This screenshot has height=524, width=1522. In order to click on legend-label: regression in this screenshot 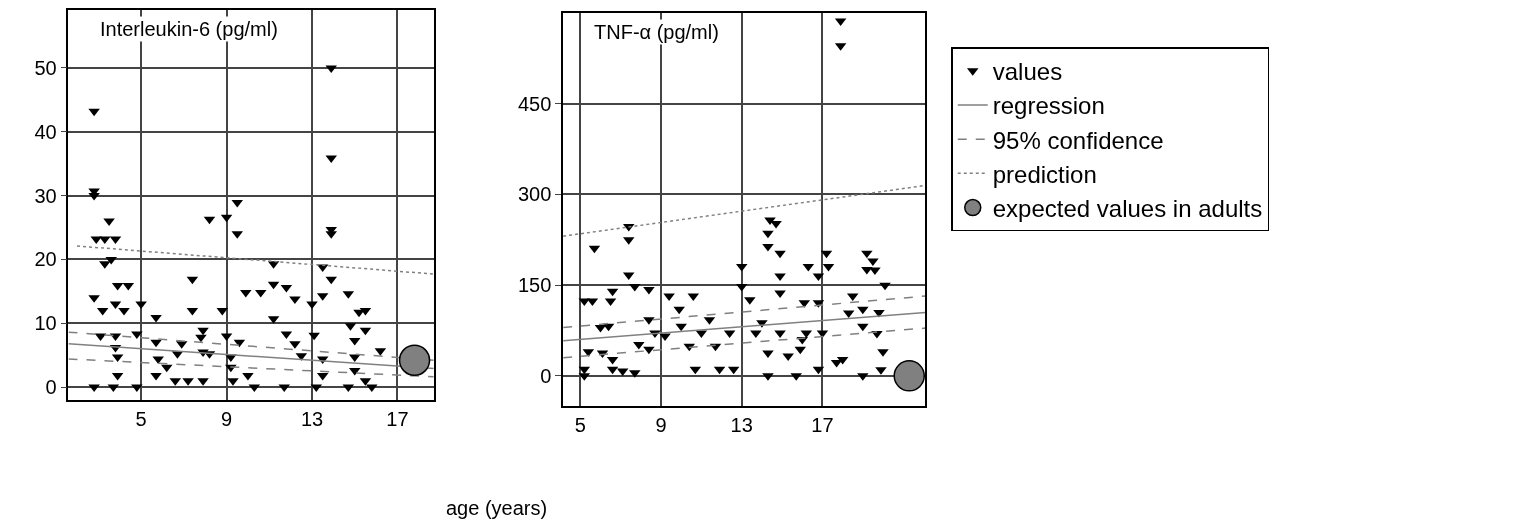, I will do `click(1048, 106)`.